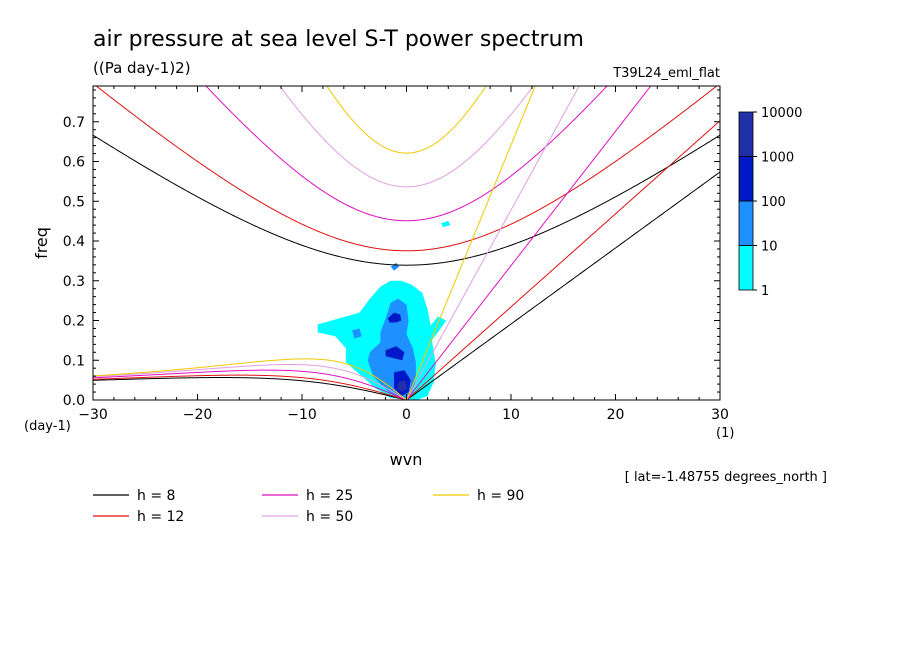  I want to click on y-tick-label: 0.7, so click(74, 123).